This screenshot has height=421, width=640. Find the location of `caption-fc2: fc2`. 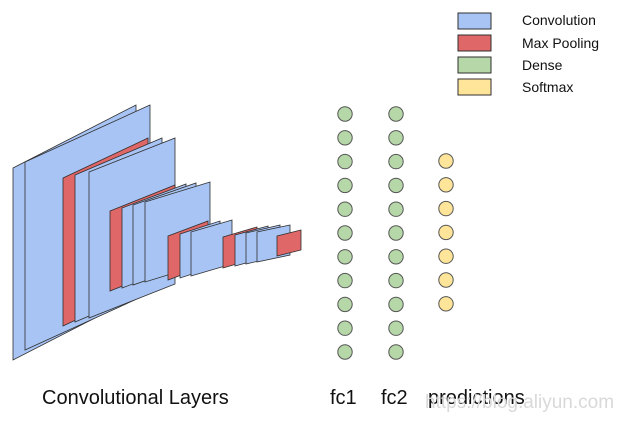

caption-fc2: fc2 is located at coordinates (394, 398).